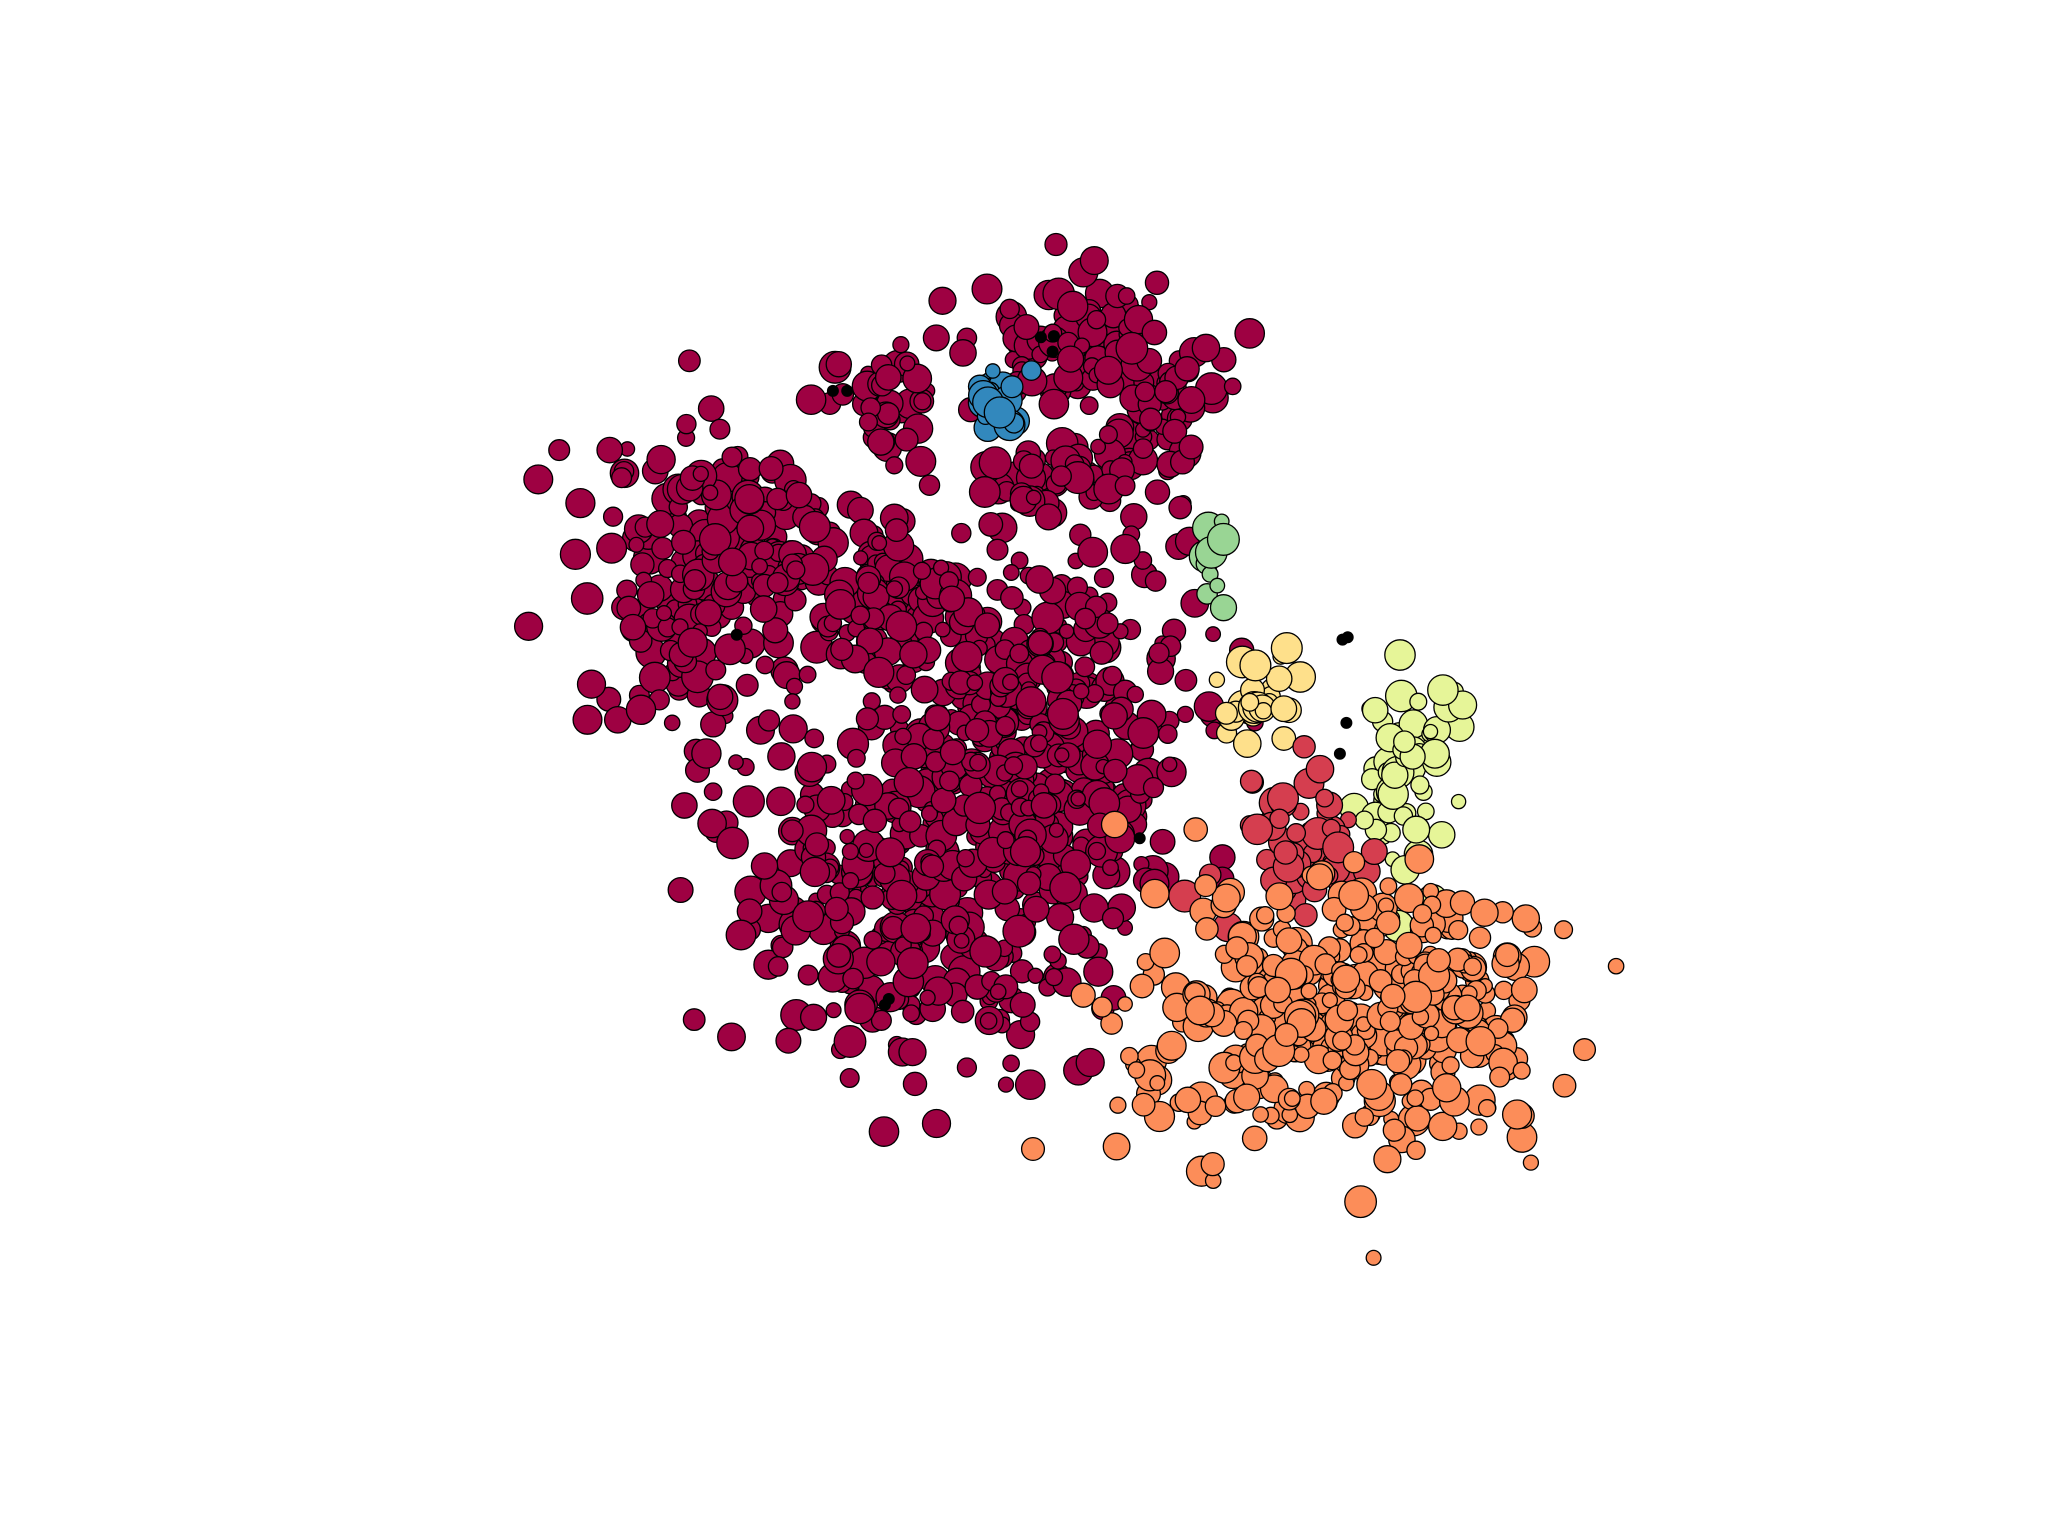  I want to click on cluster-teal, so click(1004, 401).